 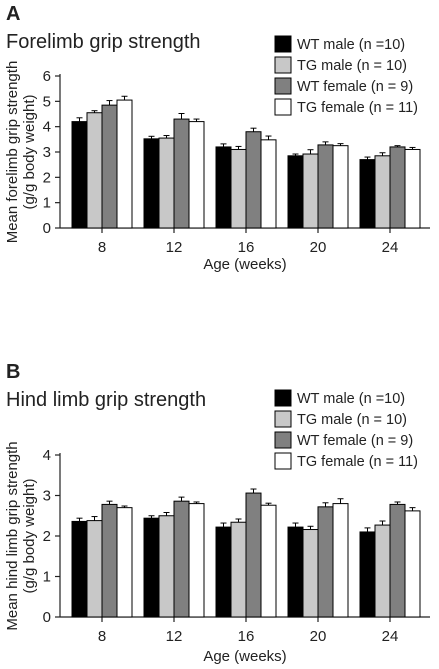 I want to click on x-tick-label-b: 24, so click(x=390, y=636).